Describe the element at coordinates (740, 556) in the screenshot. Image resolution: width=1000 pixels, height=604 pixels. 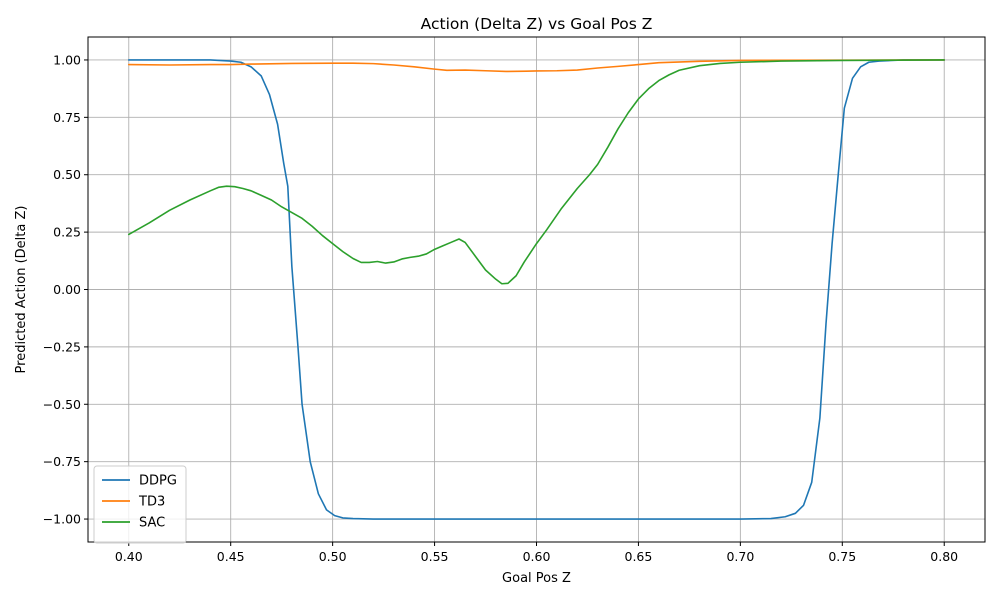
I see `x-tick-label: 0.70` at that location.